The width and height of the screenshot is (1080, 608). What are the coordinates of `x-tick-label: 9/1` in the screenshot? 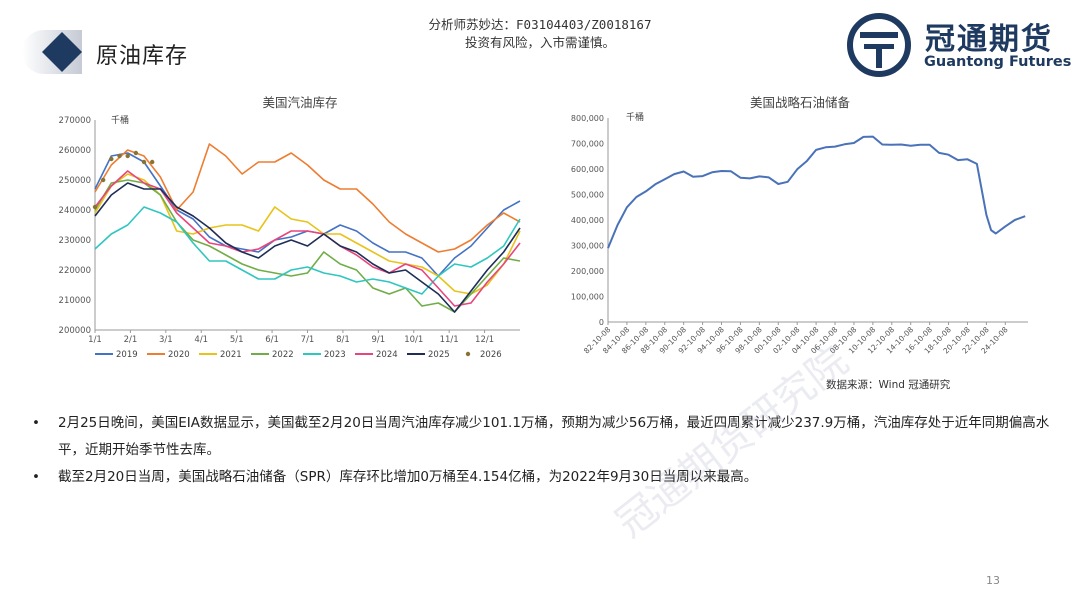 It's located at (378, 340).